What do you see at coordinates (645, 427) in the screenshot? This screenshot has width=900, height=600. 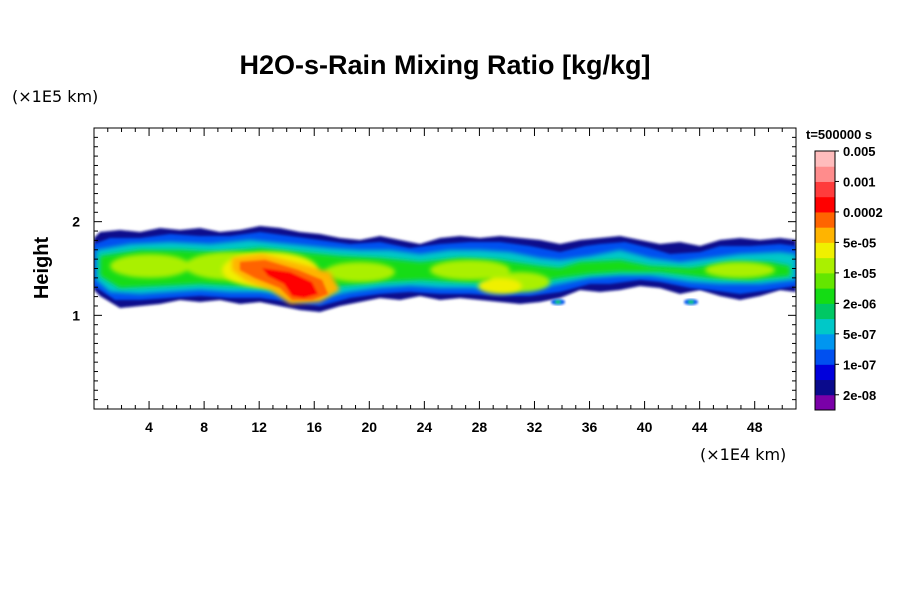 I see `x-tick-label: 40` at bounding box center [645, 427].